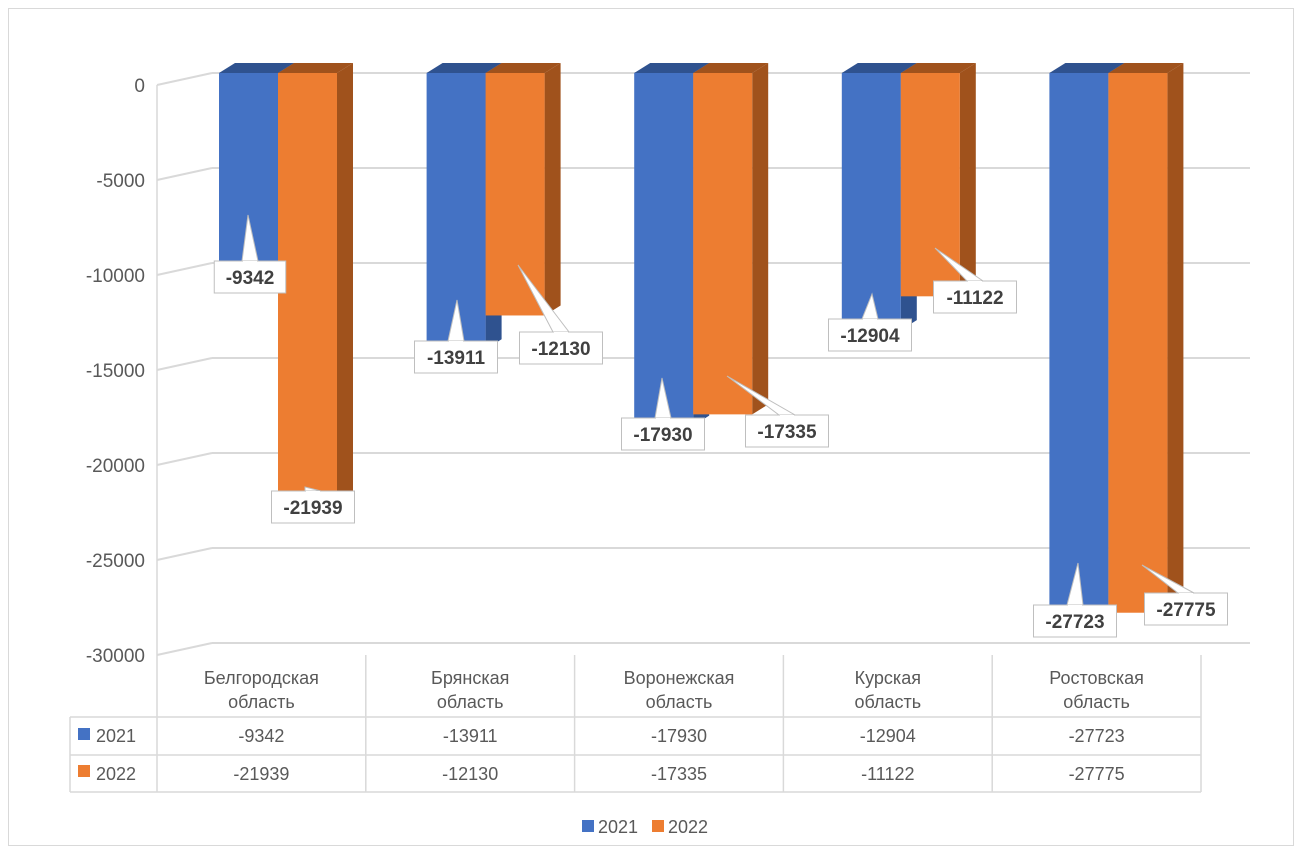 This screenshot has width=1304, height=856. What do you see at coordinates (658, 826) in the screenshot?
I see `legend-key-2022` at bounding box center [658, 826].